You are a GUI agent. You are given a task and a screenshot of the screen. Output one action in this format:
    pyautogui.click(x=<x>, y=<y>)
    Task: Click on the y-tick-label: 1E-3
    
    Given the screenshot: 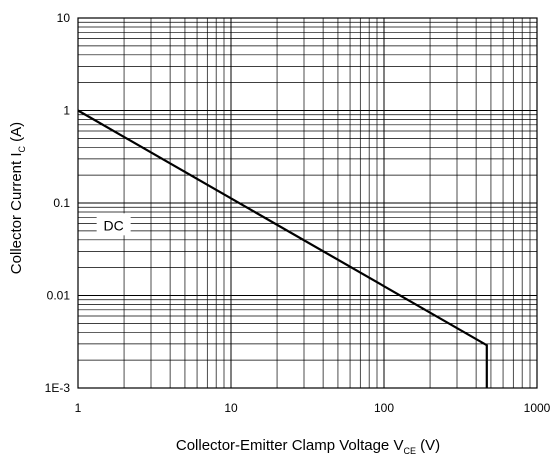 What is the action you would take?
    pyautogui.click(x=58, y=388)
    